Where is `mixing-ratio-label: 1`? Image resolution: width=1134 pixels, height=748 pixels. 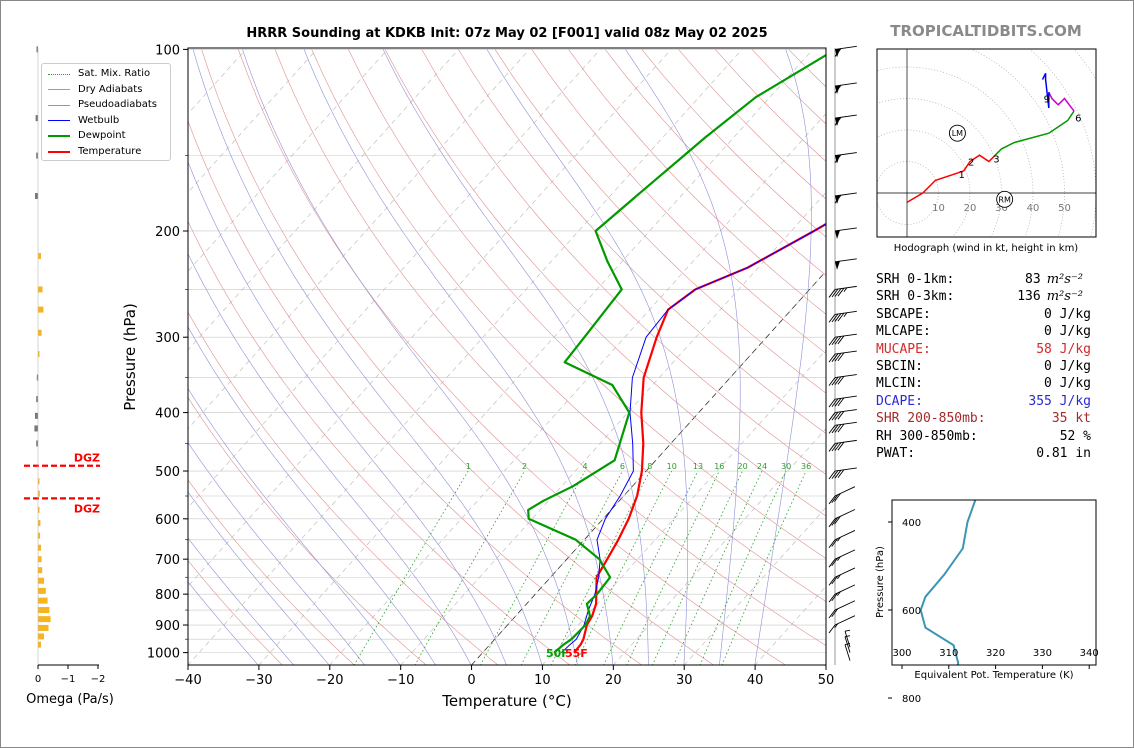
mixing-ratio-label: 1 is located at coordinates (468, 466).